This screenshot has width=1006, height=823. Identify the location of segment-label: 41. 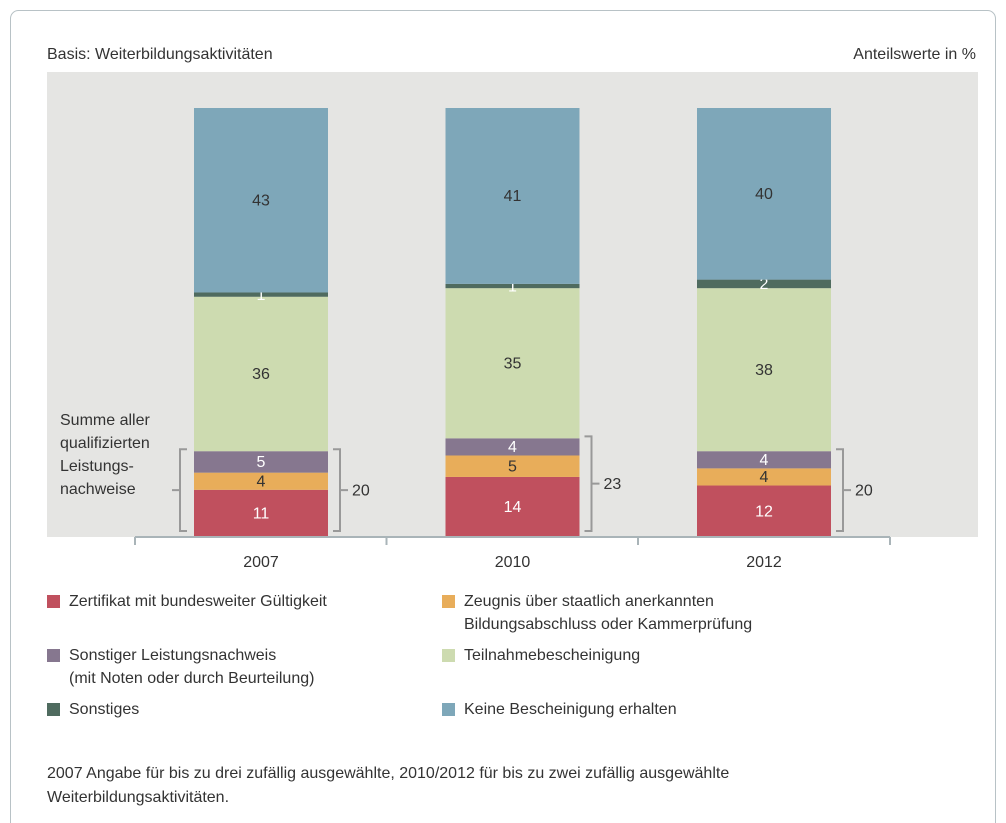
(513, 196).